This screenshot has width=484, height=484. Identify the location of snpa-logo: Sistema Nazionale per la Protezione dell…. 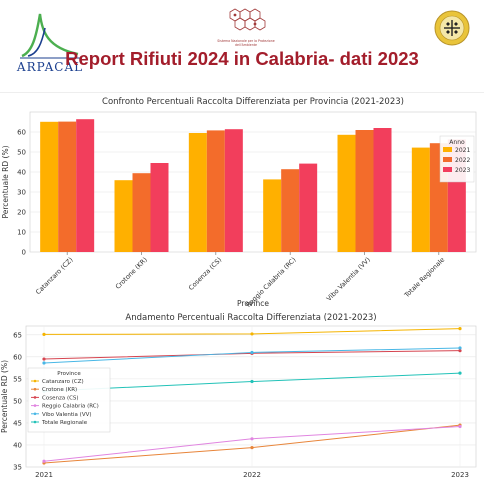
(246, 27).